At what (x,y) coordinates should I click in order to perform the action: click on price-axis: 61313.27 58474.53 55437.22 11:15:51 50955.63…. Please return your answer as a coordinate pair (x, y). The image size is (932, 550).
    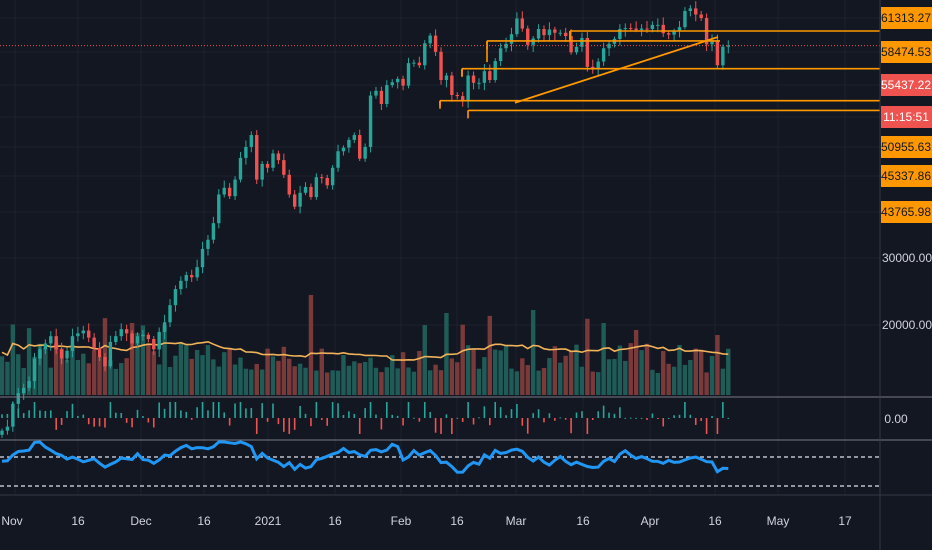
    Looking at the image, I should click on (906, 216).